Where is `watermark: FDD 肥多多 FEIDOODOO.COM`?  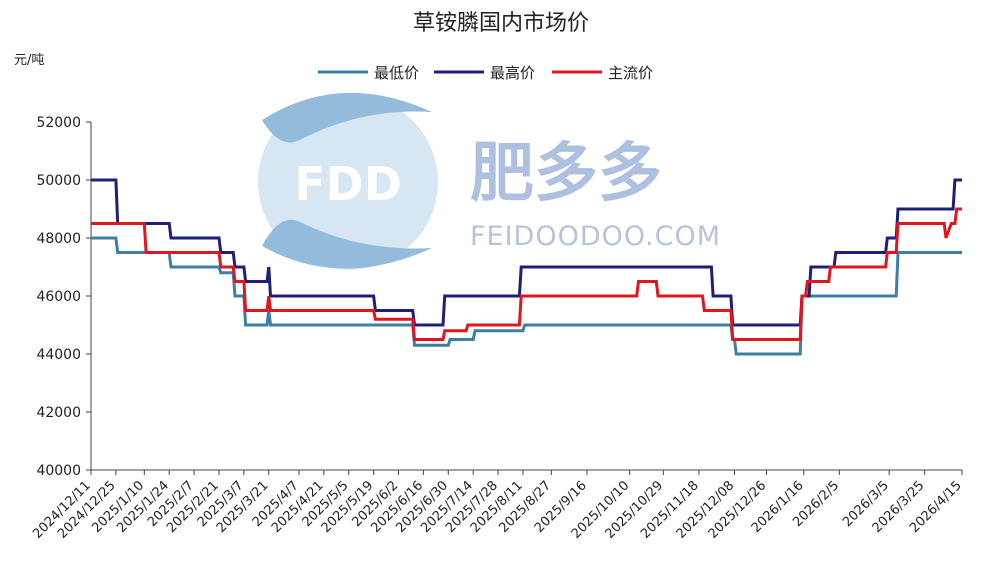
watermark: FDD 肥多多 FEIDOODOO.COM is located at coordinates (489, 181).